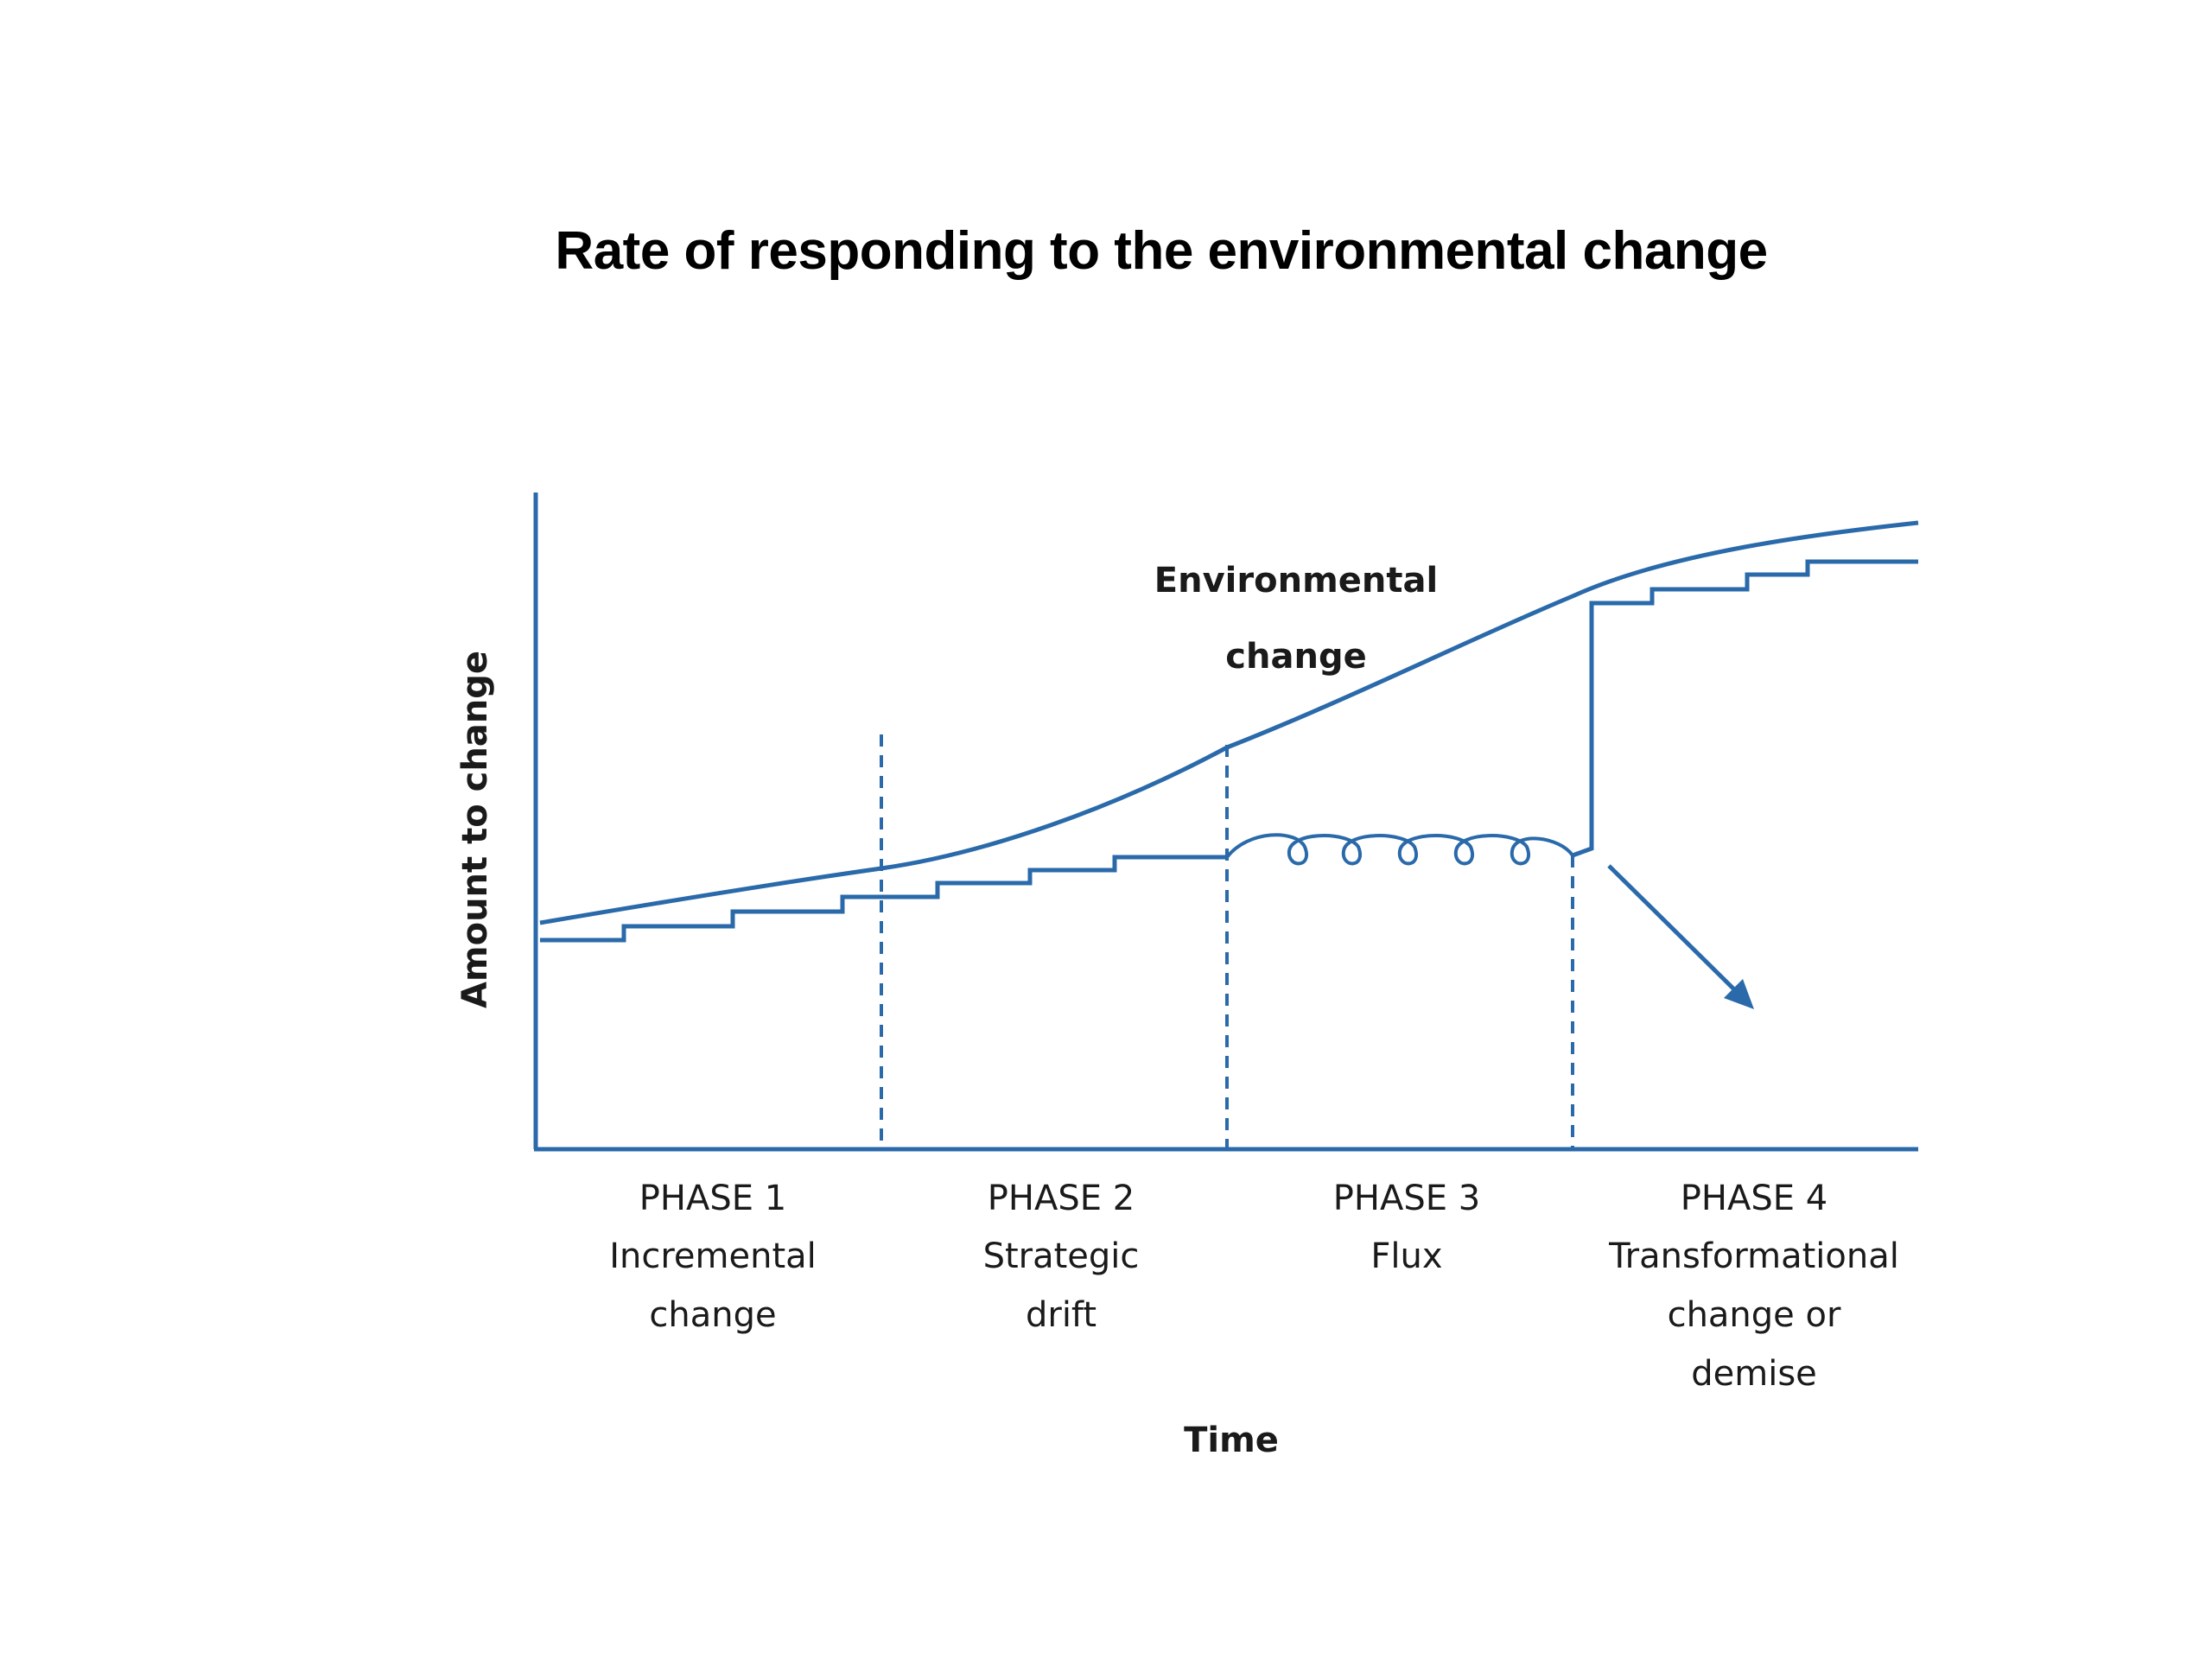 The height and width of the screenshot is (1659, 2212). What do you see at coordinates (883, 899) in the screenshot?
I see `strategy-response-steps` at bounding box center [883, 899].